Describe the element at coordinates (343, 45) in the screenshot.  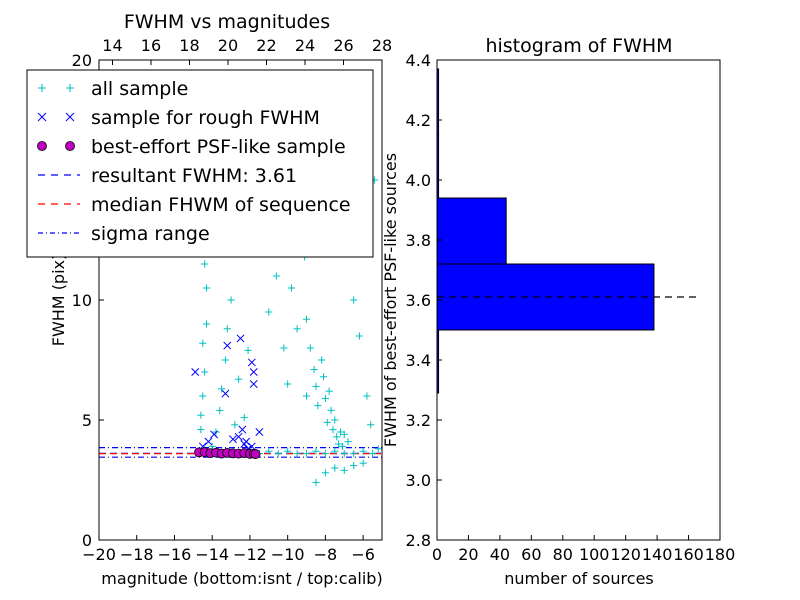
I see `scatter-top-tick-label-6: 26` at that location.